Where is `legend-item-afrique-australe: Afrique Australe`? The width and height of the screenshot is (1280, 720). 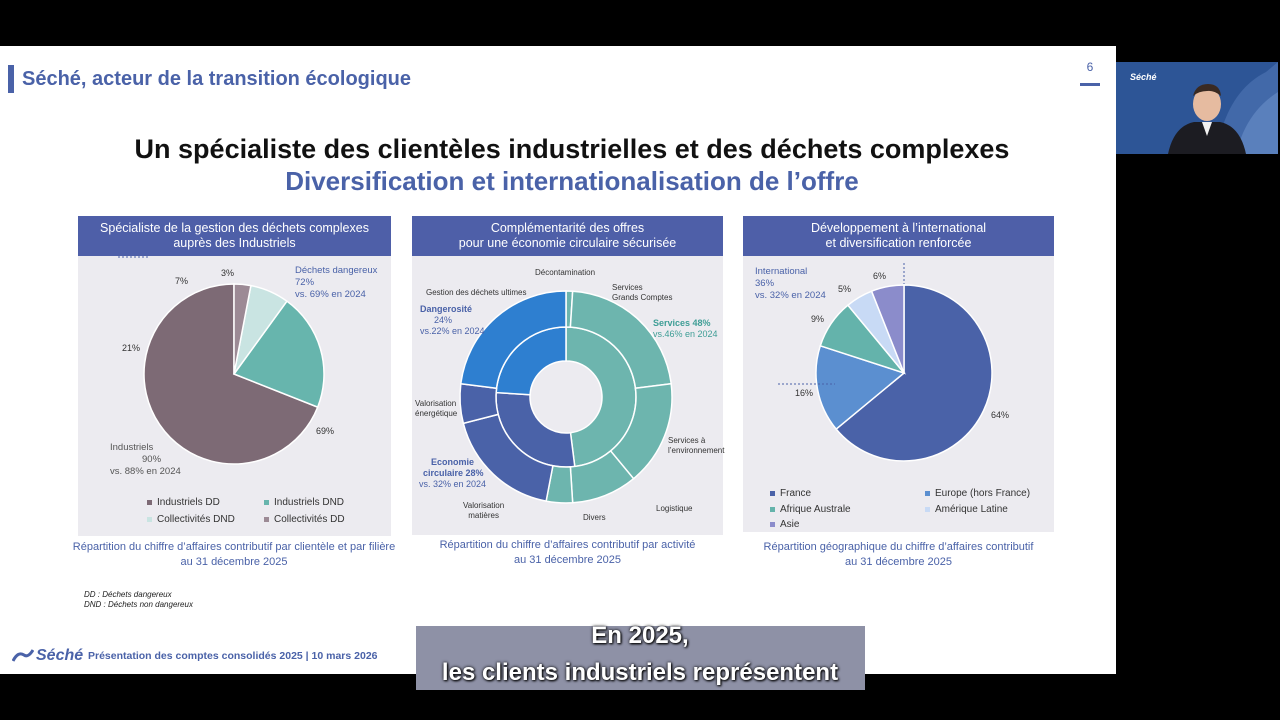 legend-item-afrique-australe: Afrique Australe is located at coordinates (810, 509).